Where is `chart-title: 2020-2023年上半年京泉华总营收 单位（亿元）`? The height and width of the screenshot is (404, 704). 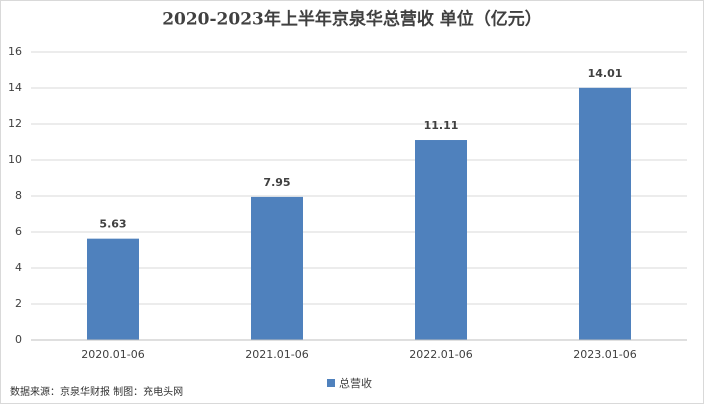
chart-title: 2020-2023年上半年京泉华总营收 单位（亿元） is located at coordinates (352, 19).